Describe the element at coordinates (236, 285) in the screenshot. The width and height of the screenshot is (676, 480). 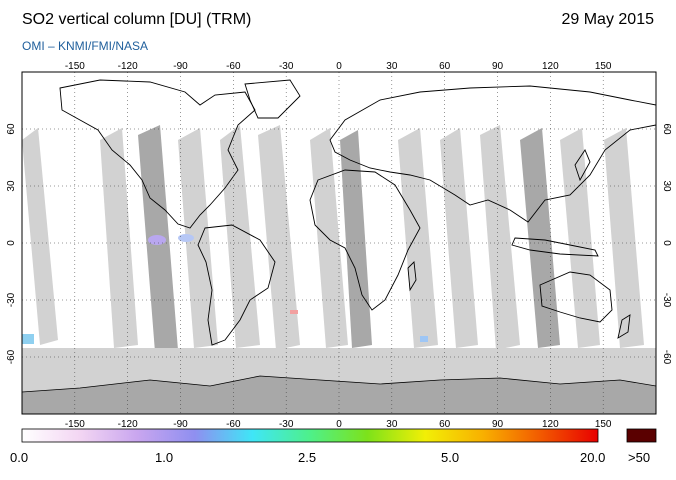
I see `south-america-outline` at that location.